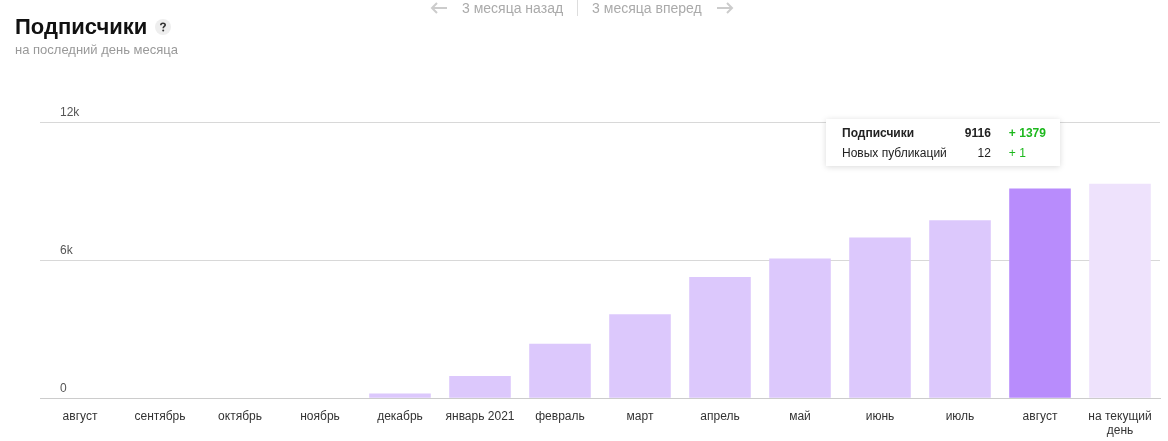 This screenshot has height=441, width=1168. I want to click on text: 3 месяца назад, so click(513, 8).